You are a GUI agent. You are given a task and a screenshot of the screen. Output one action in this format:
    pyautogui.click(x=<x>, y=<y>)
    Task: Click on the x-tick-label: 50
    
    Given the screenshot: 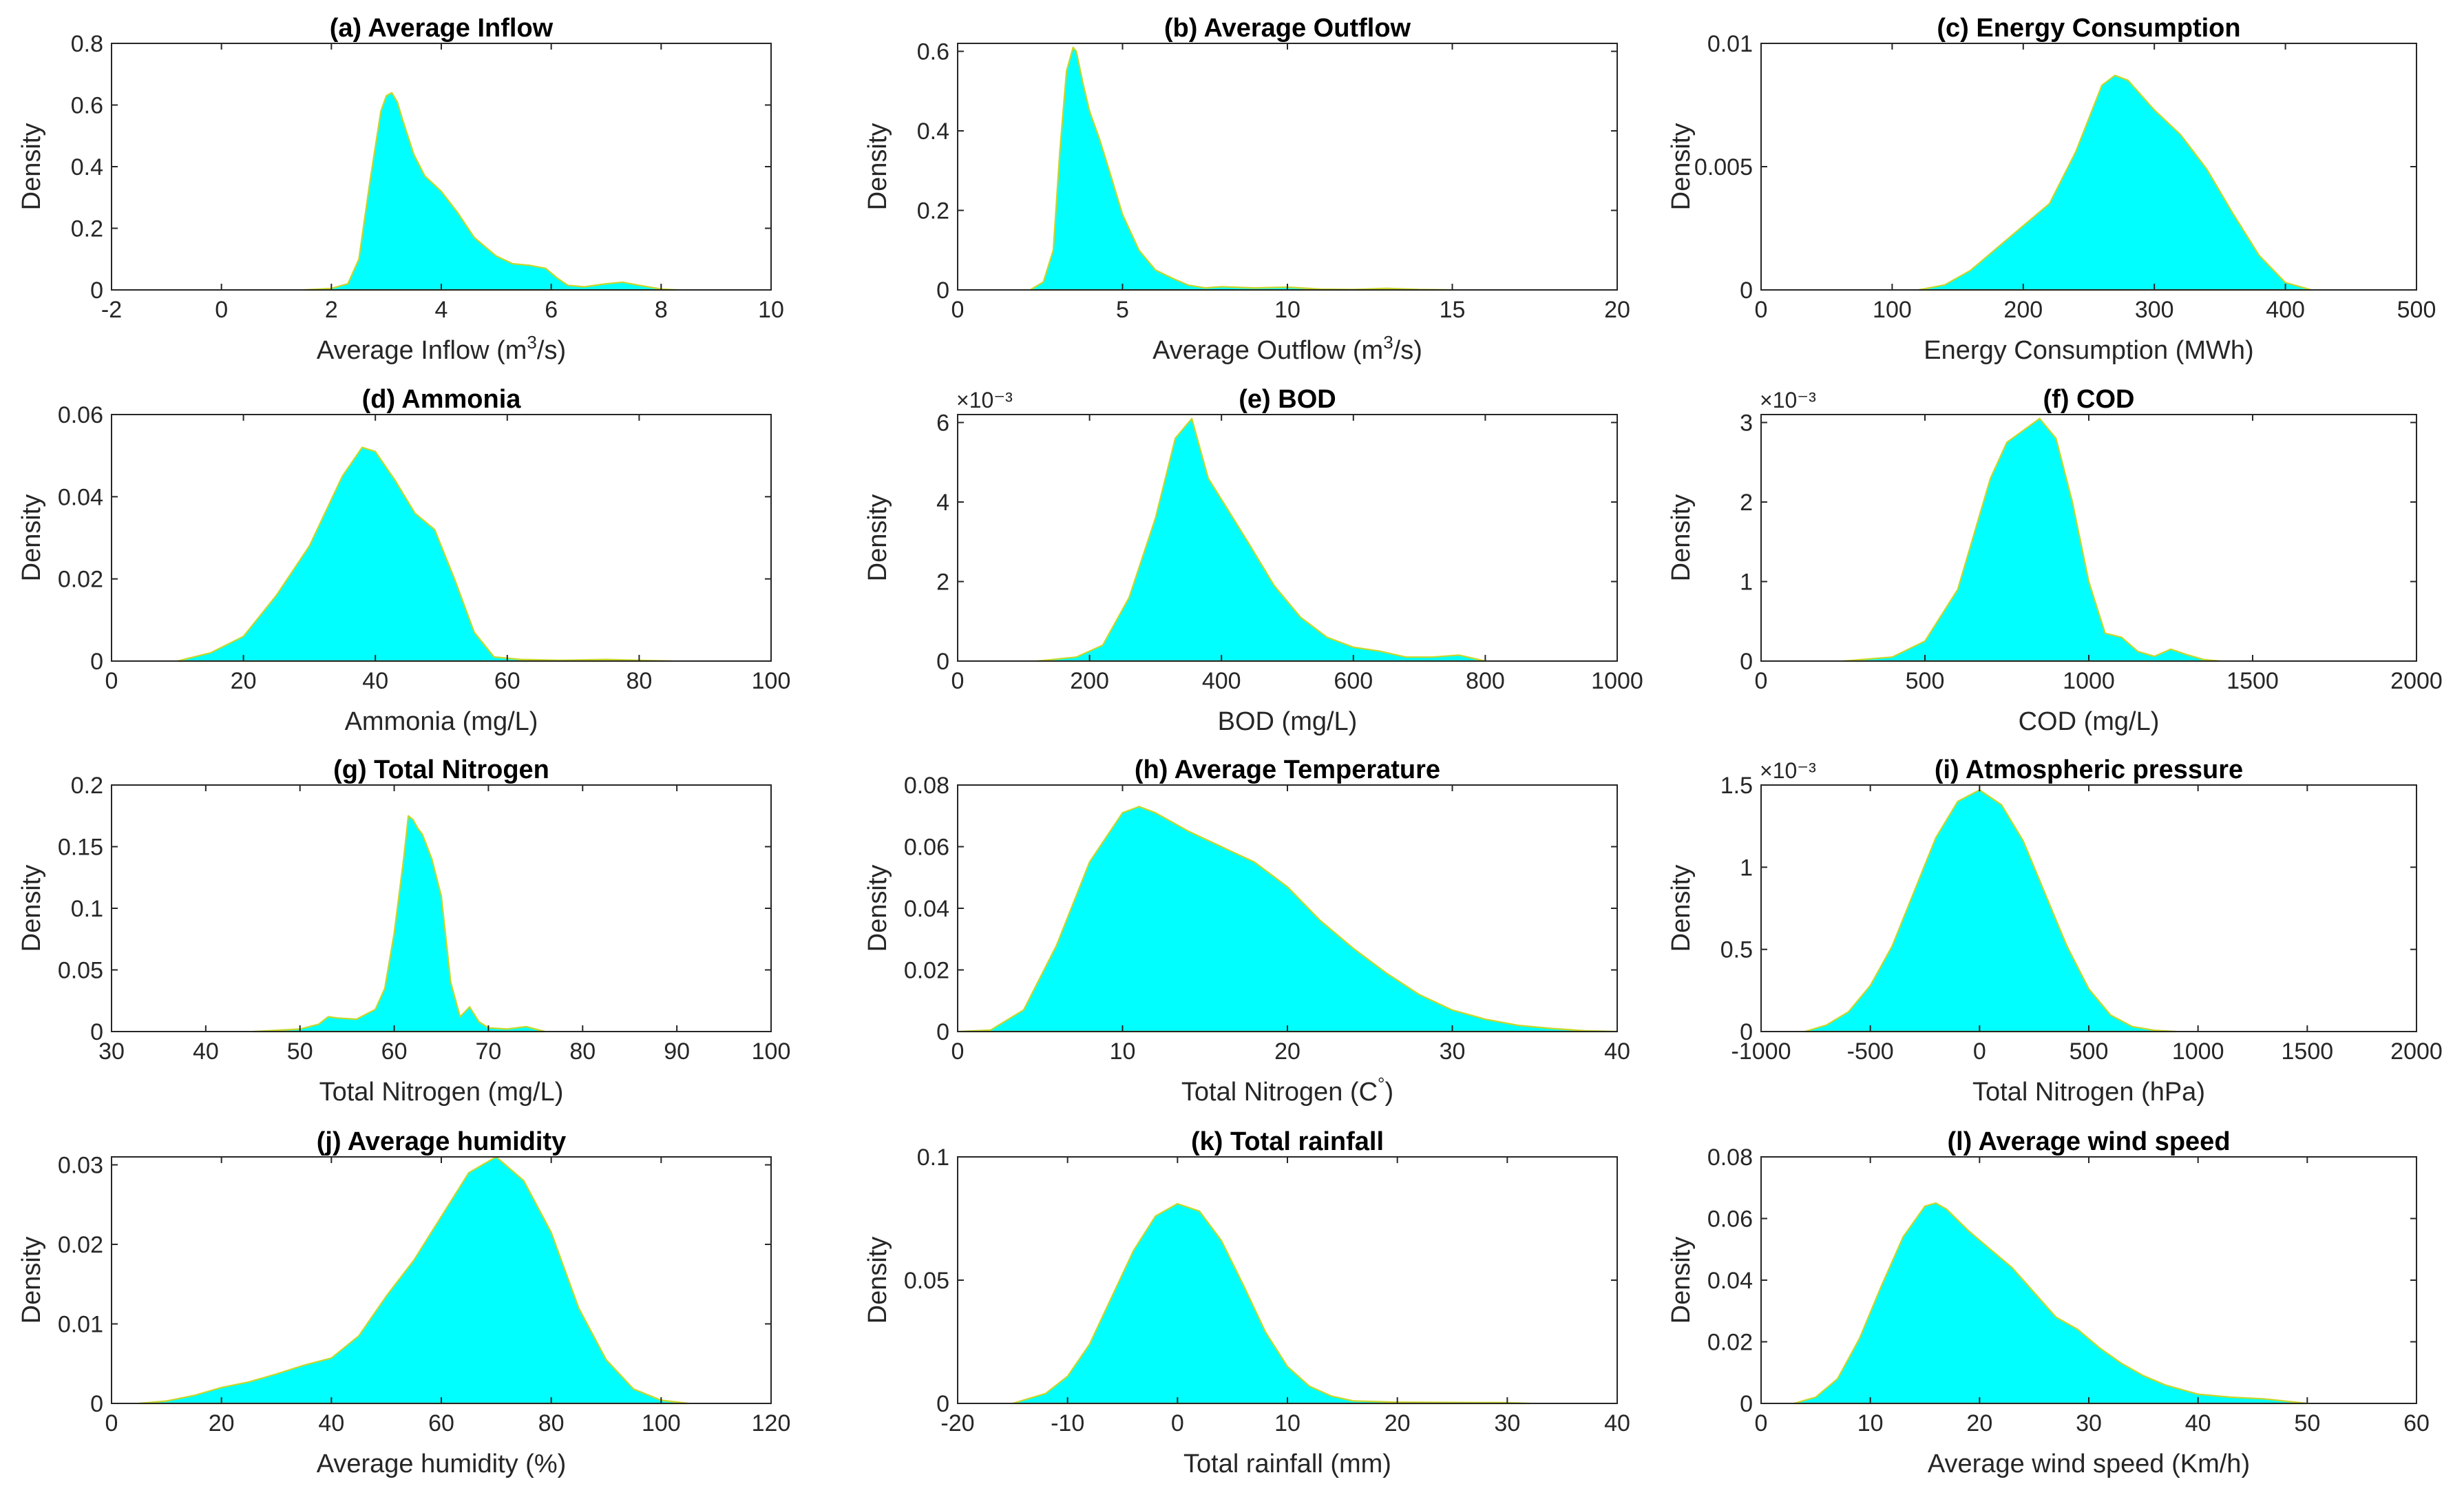 What is the action you would take?
    pyautogui.click(x=300, y=1051)
    